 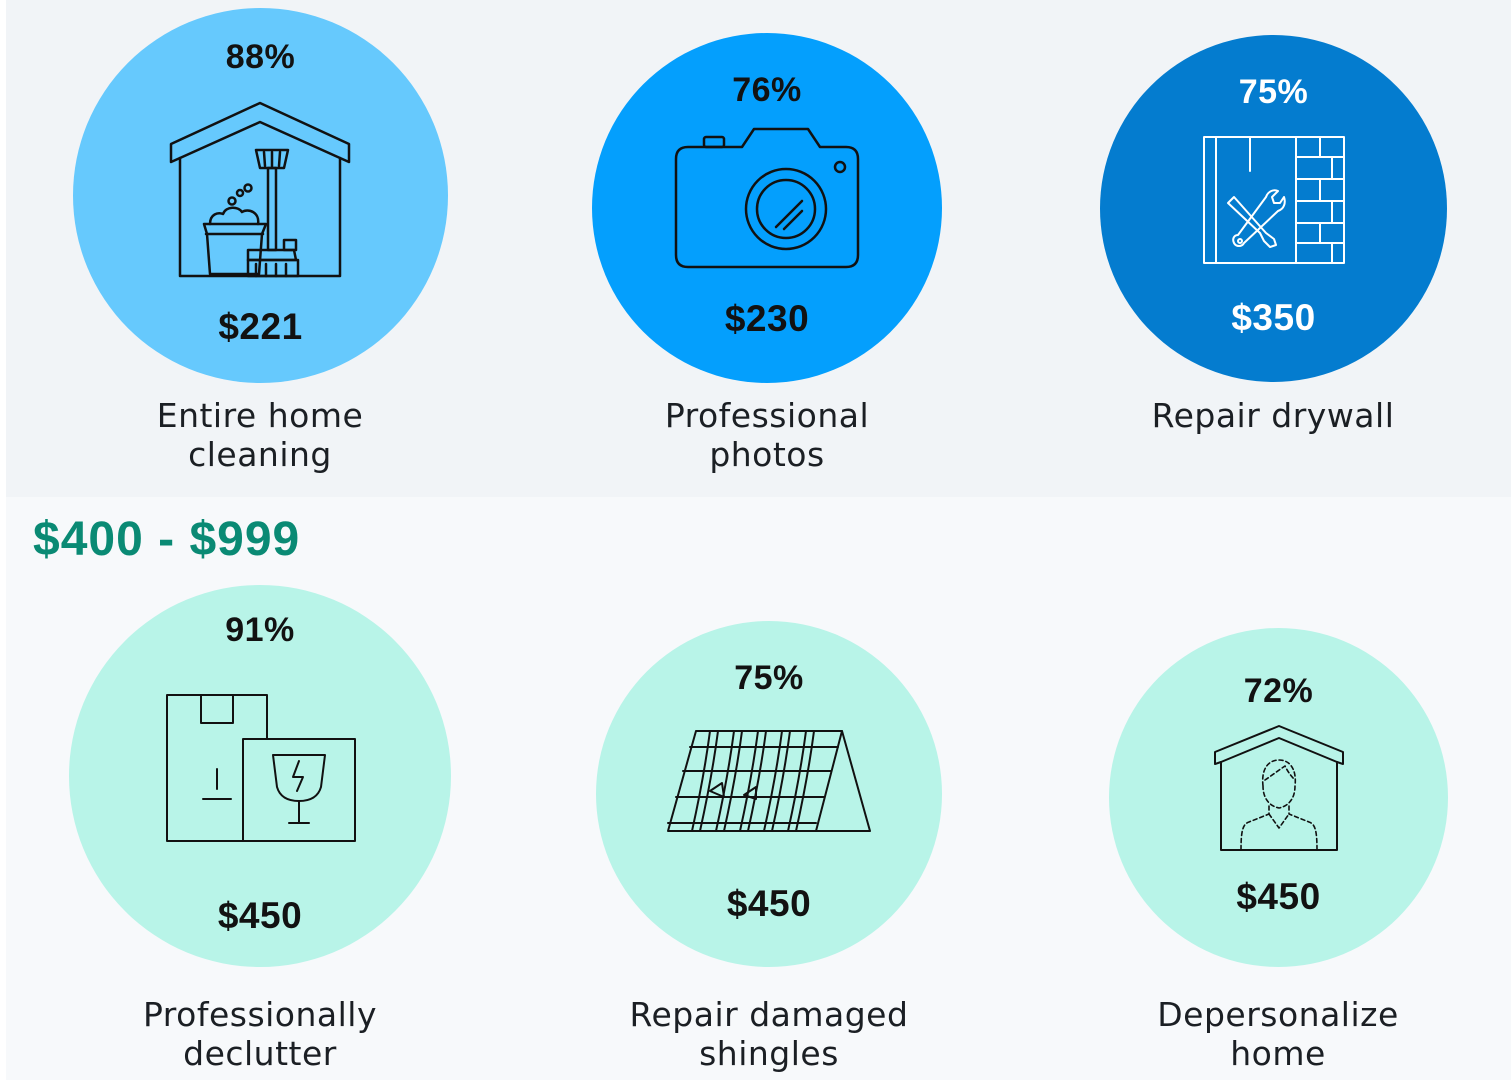 I want to click on label-line: Repair drywall, so click(x=1273, y=415).